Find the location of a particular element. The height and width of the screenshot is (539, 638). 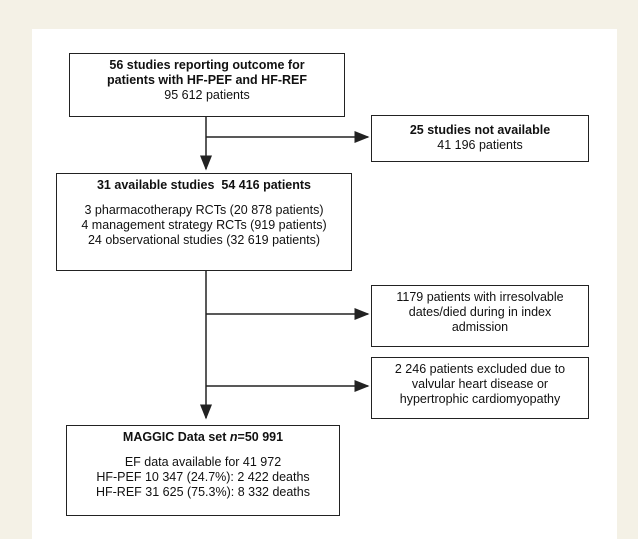

box-irresolvable-line2: dates/died during in index is located at coordinates (480, 312).